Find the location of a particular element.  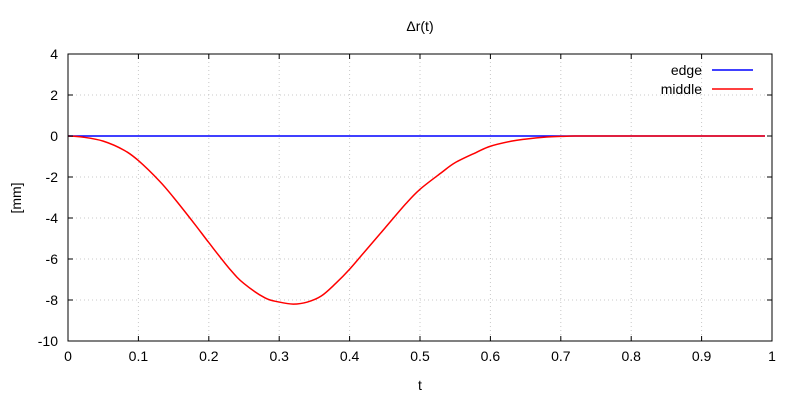

x-tick-label: 0.3 is located at coordinates (279, 356).